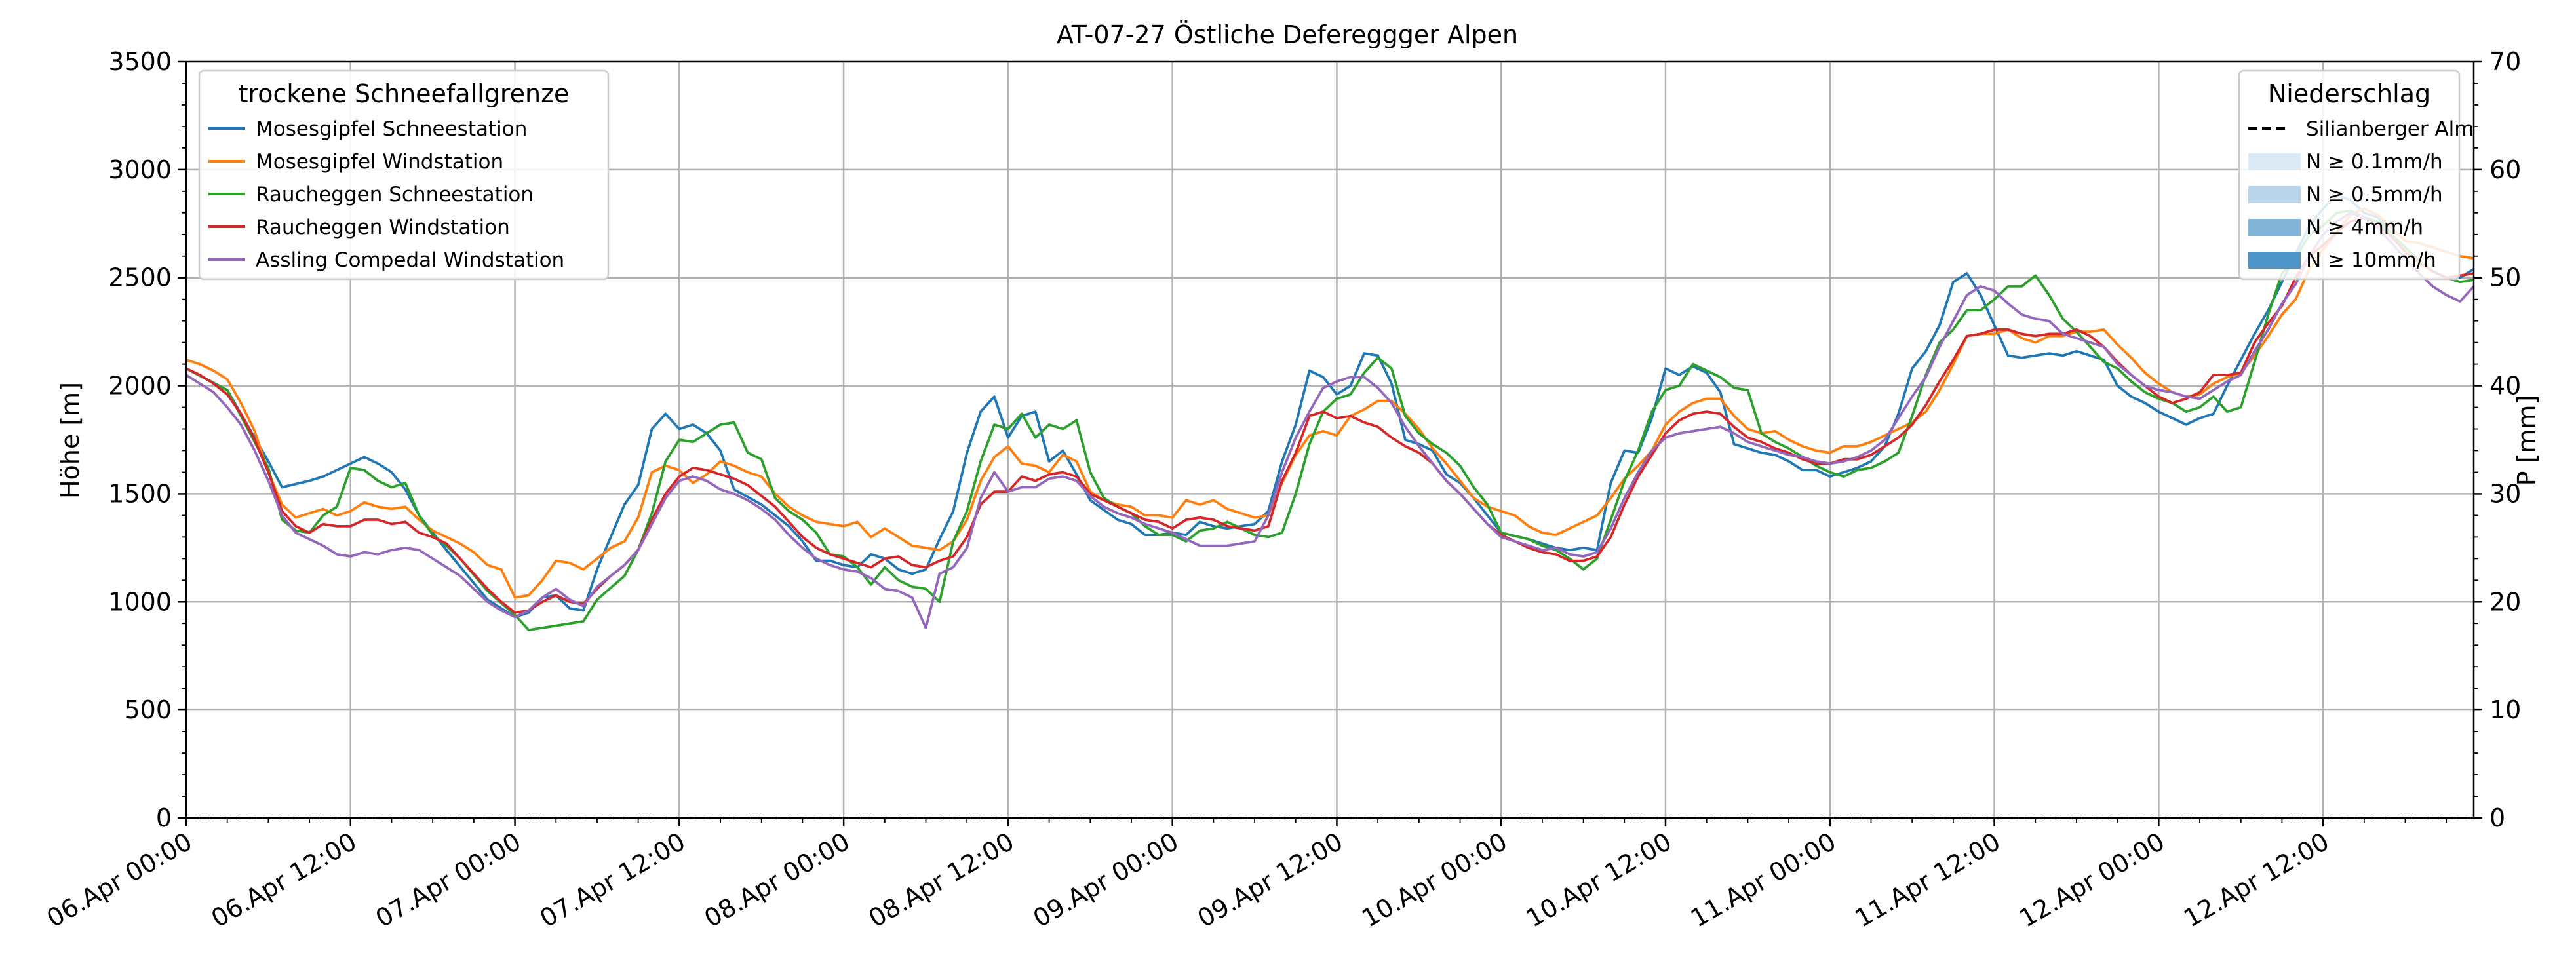 The width and height of the screenshot is (2576, 970). Describe the element at coordinates (410, 260) in the screenshot. I see `legend-label-5: Assling Compedal Windstation` at that location.